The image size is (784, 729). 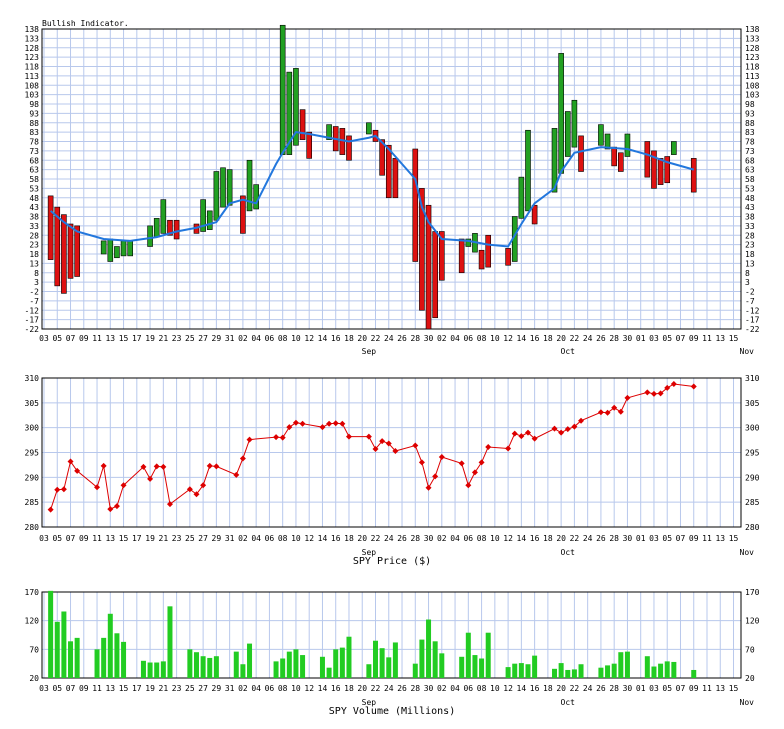 I want to click on y-tick-label-right: 20, so click(x=750, y=678).